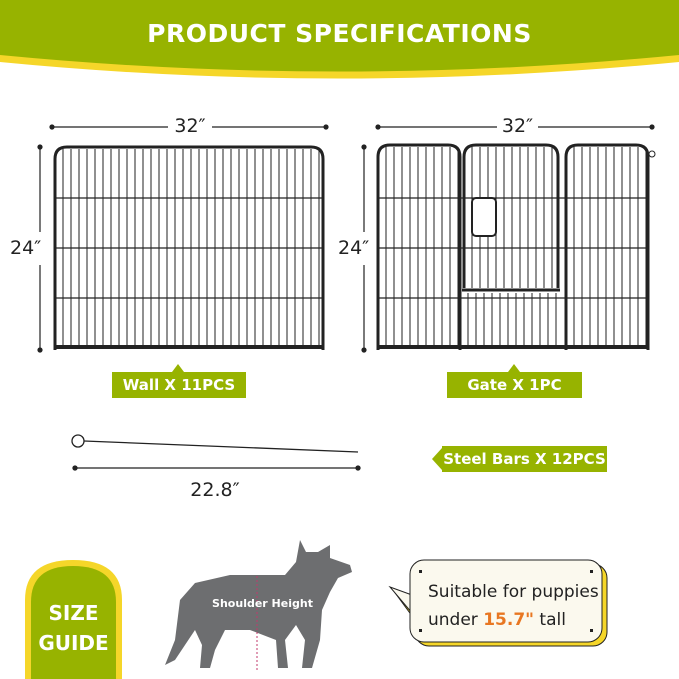 The image size is (679, 679). Describe the element at coordinates (550, 620) in the screenshot. I see `bubble-line2-end: tall` at that location.